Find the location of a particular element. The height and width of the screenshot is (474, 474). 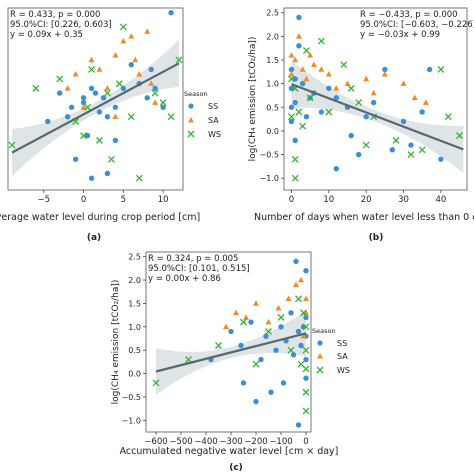

xtick-label-c-2: −400 is located at coordinates (205, 442).